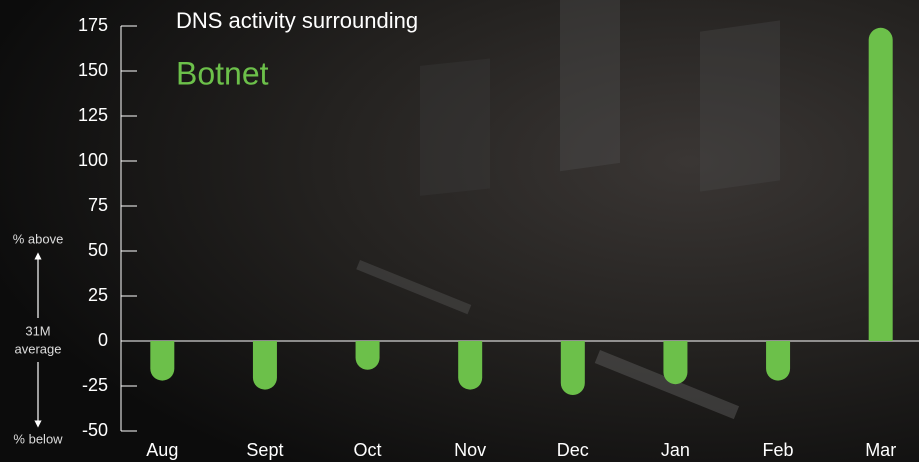 This screenshot has width=919, height=462. What do you see at coordinates (573, 450) in the screenshot?
I see `x-tick-label: Dec` at bounding box center [573, 450].